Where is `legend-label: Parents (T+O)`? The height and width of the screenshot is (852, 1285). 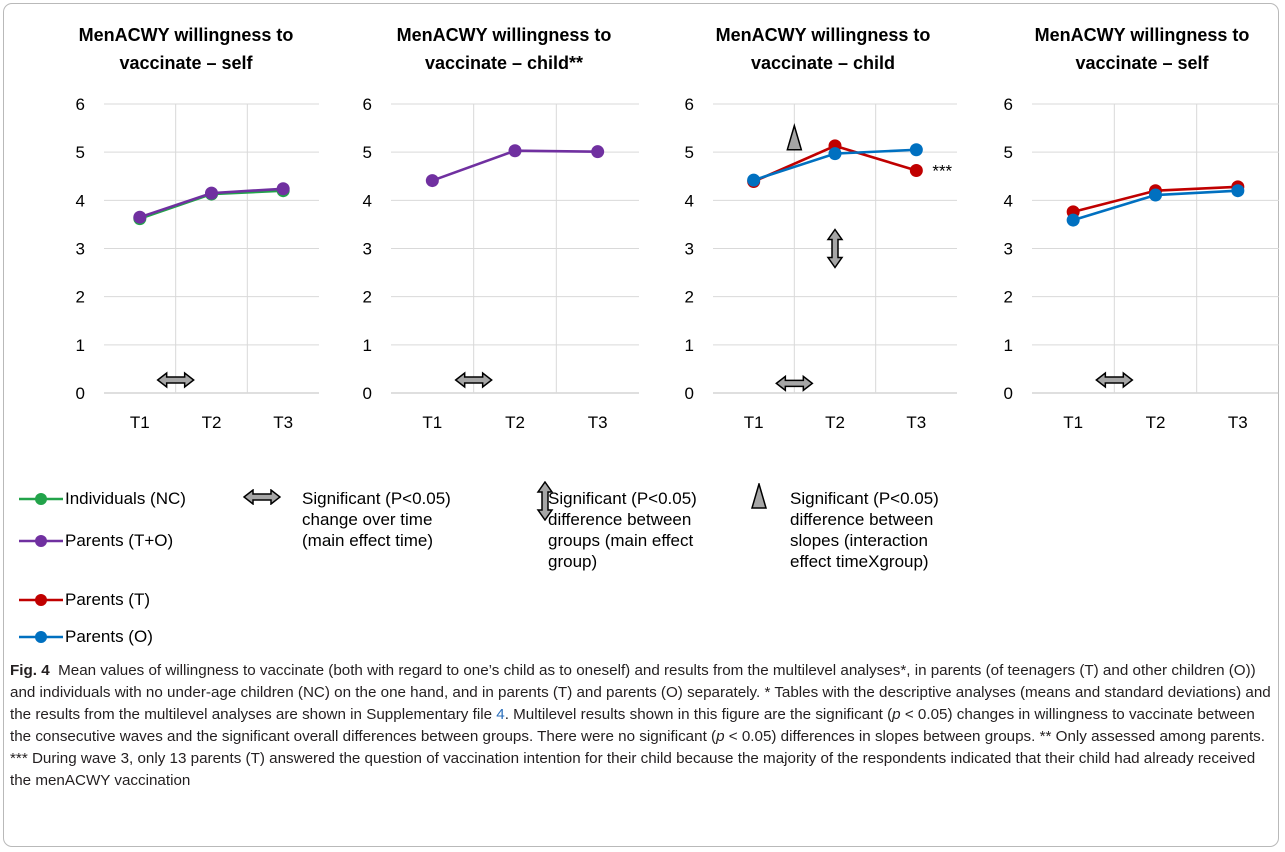 legend-label: Parents (T+O) is located at coordinates (119, 540).